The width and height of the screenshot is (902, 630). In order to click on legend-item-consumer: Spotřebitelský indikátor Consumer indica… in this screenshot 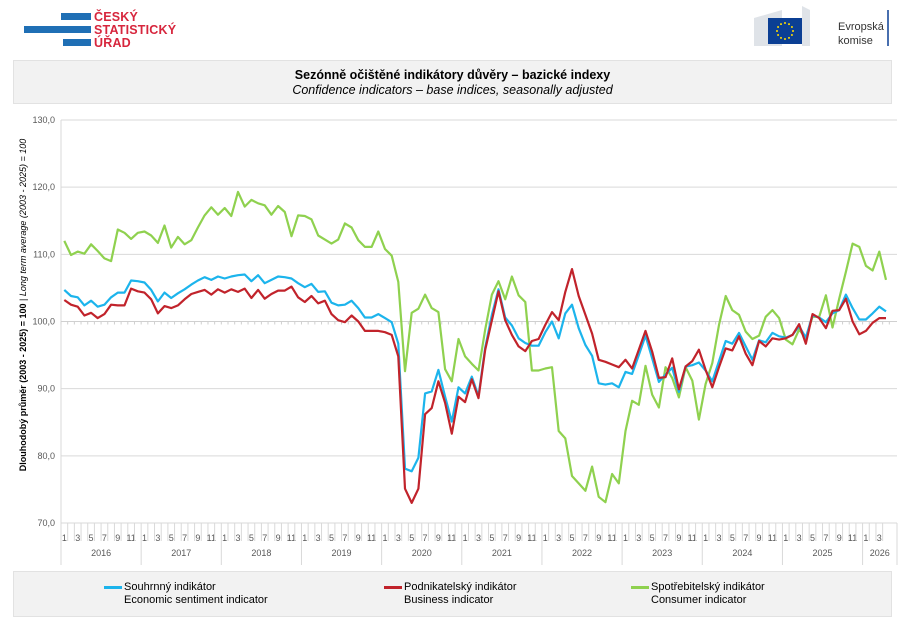, I will do `click(698, 594)`.